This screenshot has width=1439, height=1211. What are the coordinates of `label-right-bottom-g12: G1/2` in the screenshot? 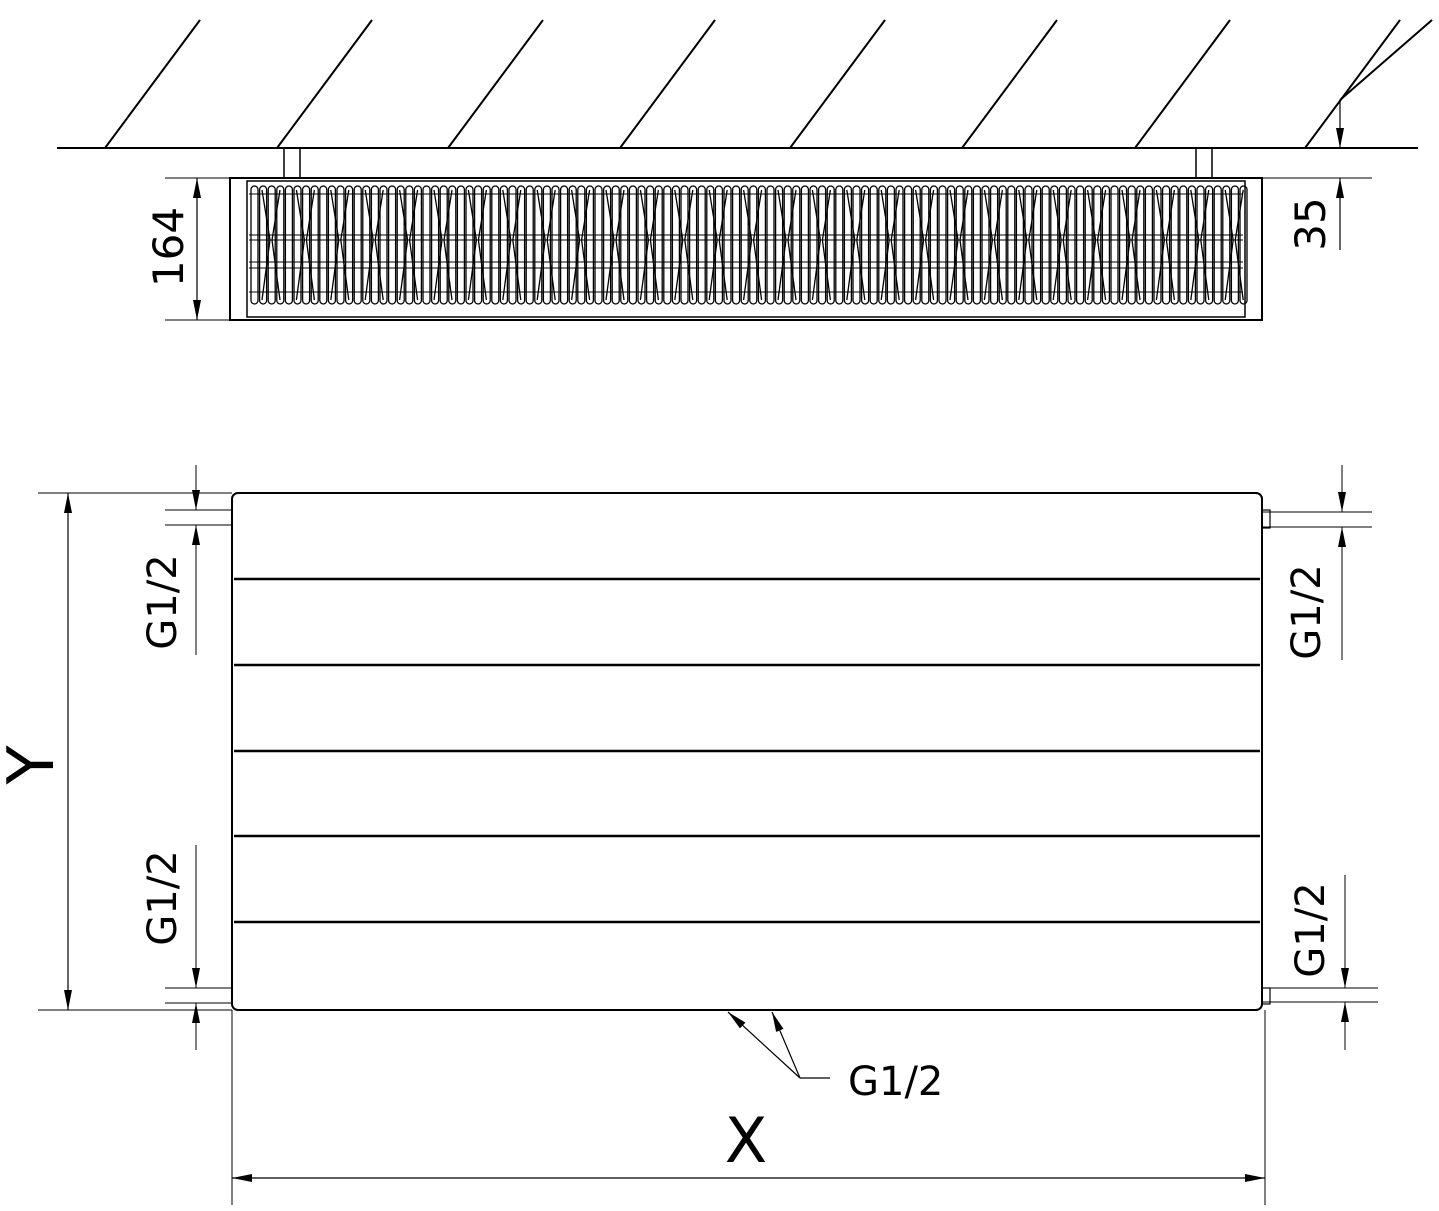 It's located at (1311, 929).